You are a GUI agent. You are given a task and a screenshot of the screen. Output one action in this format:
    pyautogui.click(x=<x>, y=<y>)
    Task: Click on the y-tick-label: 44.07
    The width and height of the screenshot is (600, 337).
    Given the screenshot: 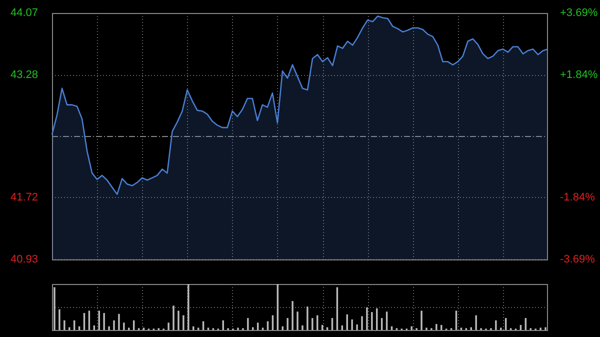 What is the action you would take?
    pyautogui.click(x=24, y=13)
    